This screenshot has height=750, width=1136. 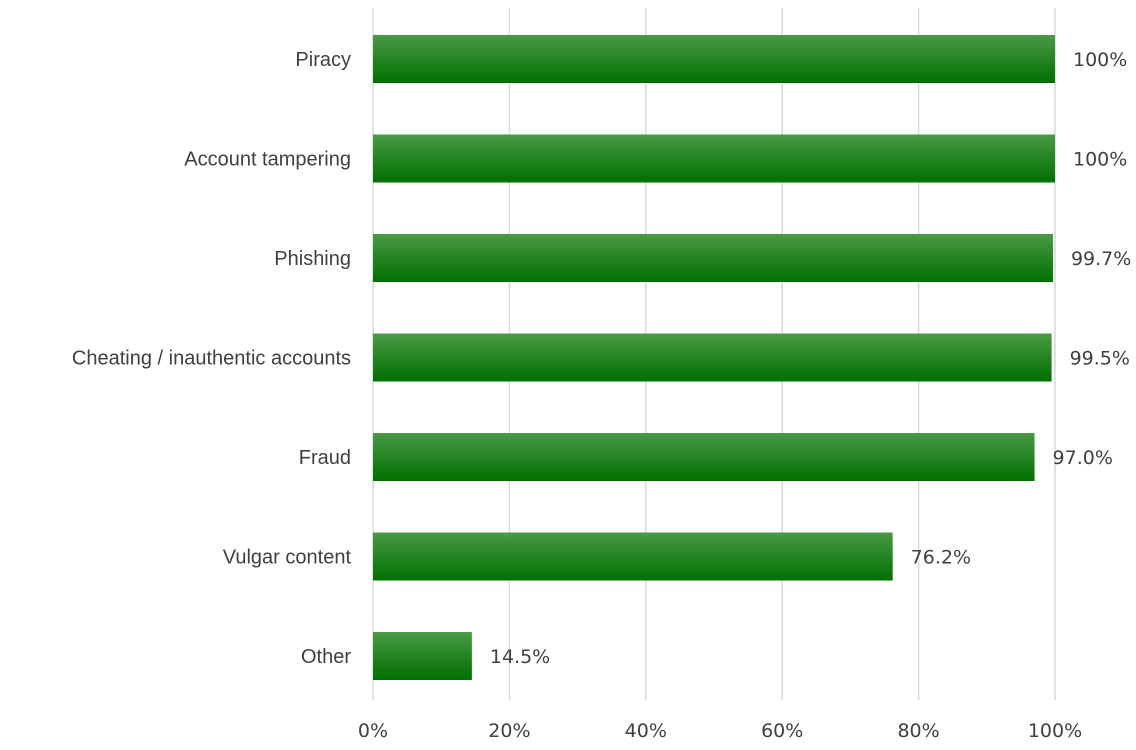 What do you see at coordinates (312, 259) in the screenshot?
I see `category-label: Phishing` at bounding box center [312, 259].